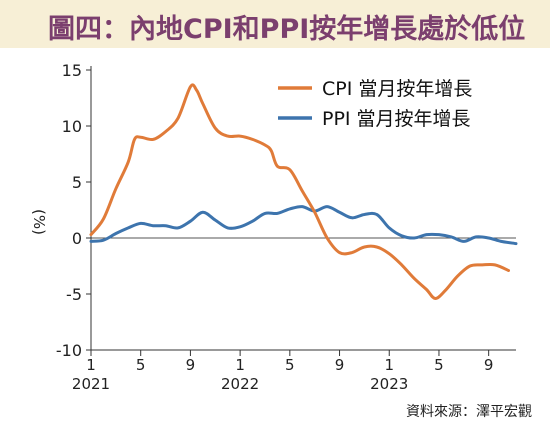 The height and width of the screenshot is (429, 550). Describe the element at coordinates (91, 384) in the screenshot. I see `x-year-label: 2021` at that location.